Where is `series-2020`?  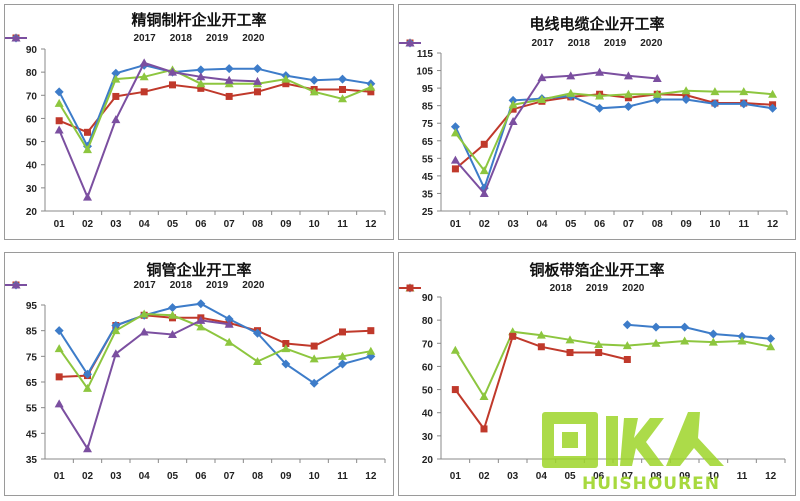
series-2020 is located at coordinates (556, 132).